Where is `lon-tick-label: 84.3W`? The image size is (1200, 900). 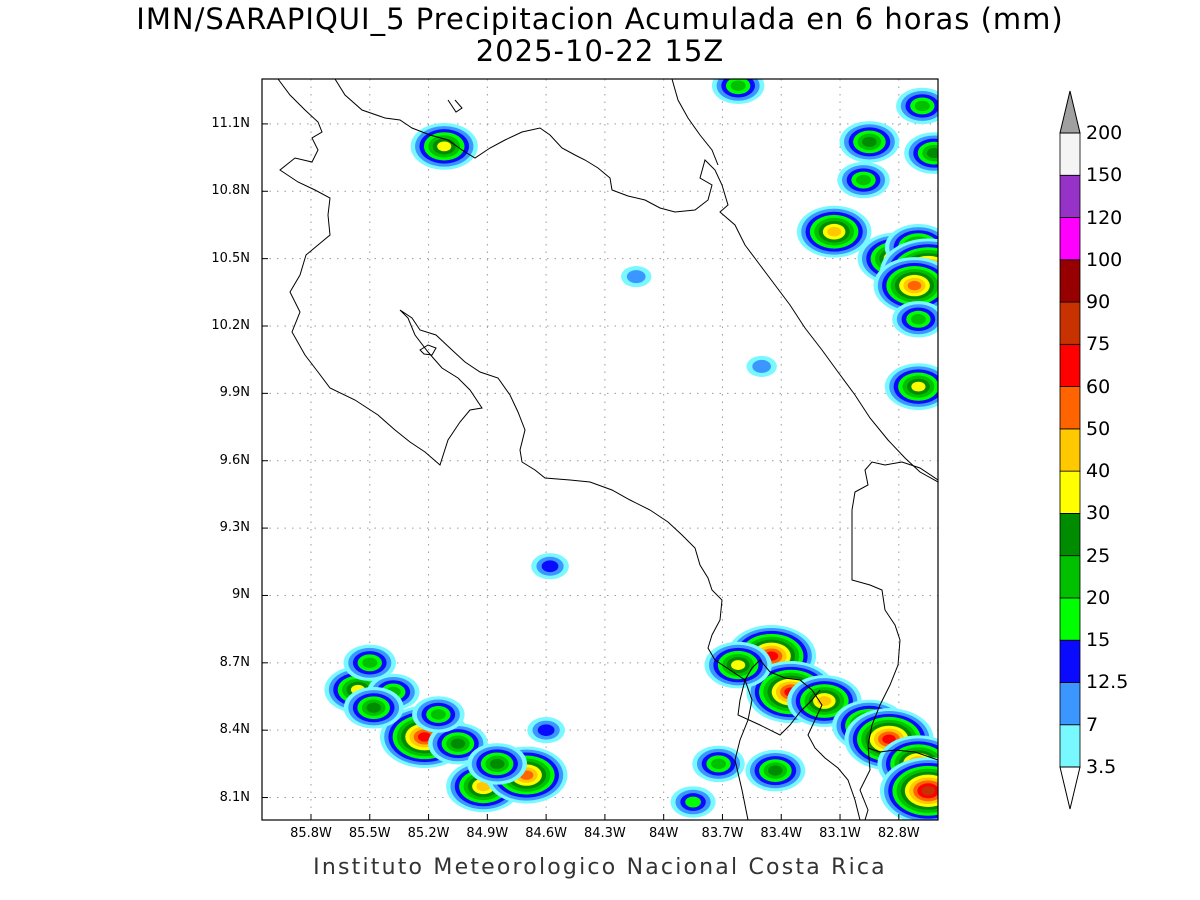
lon-tick-label: 84.3W is located at coordinates (604, 833).